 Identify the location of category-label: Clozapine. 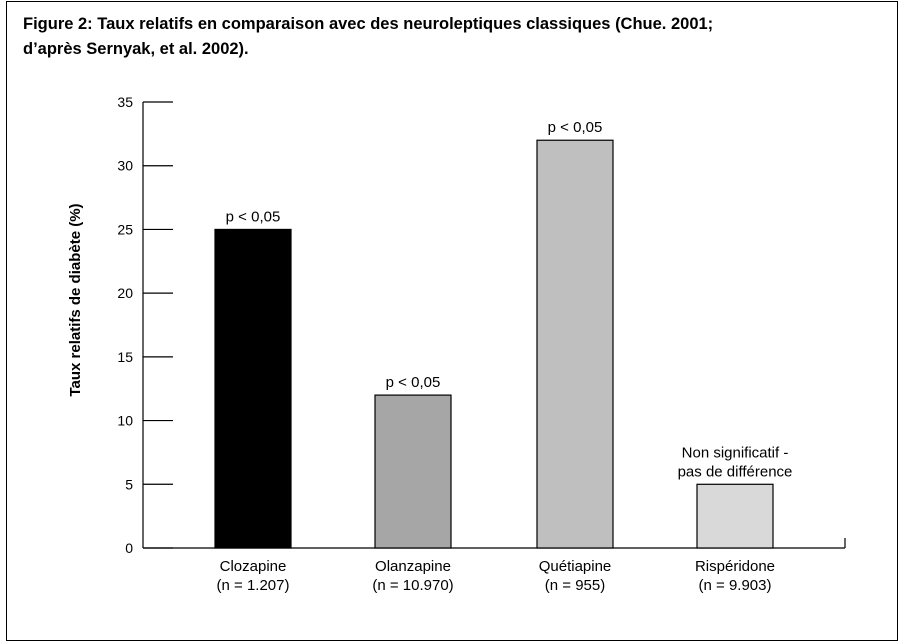
(253, 566).